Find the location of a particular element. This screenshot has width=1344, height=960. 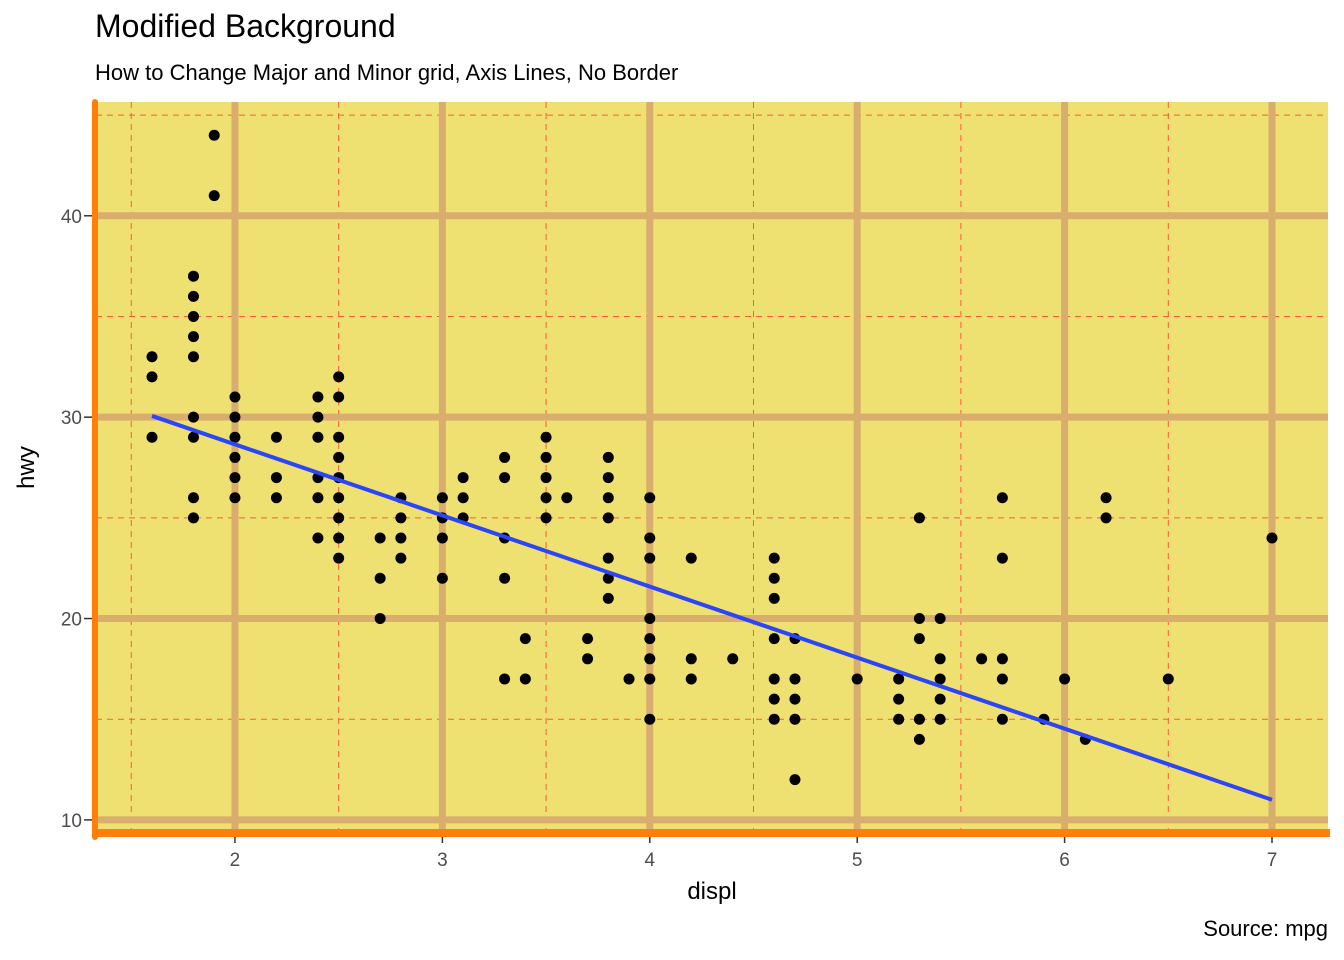

x-tick-label: 4 is located at coordinates (649, 860).